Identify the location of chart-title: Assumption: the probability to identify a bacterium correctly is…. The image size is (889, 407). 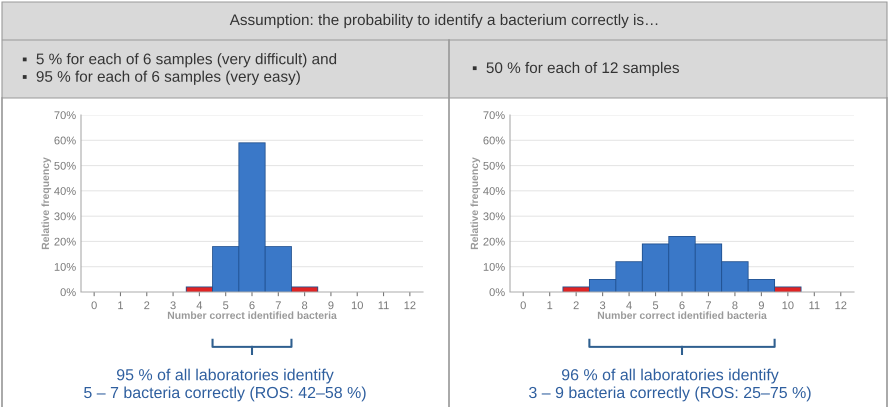
(444, 21).